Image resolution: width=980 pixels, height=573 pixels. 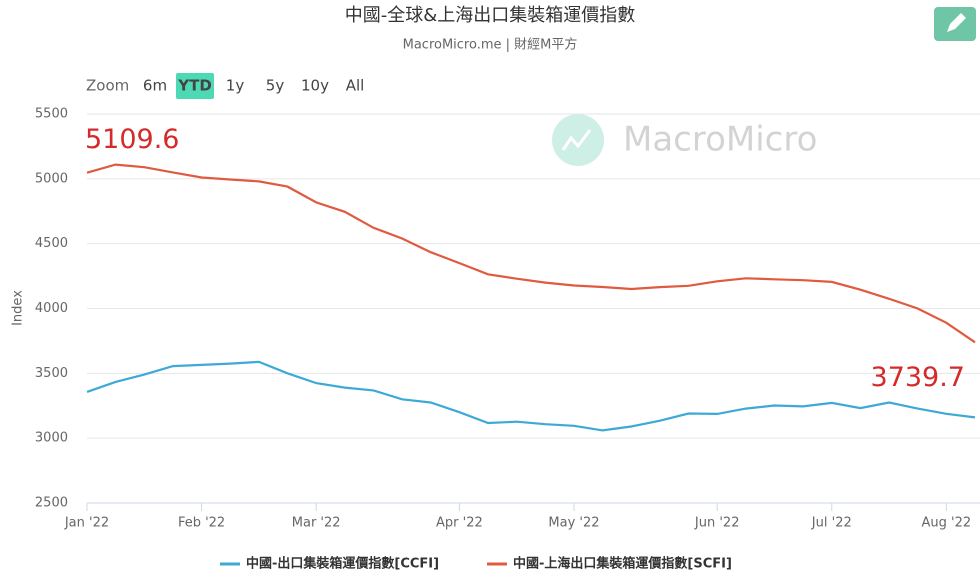 I want to click on y-tick-label: 3000, so click(x=51, y=438).